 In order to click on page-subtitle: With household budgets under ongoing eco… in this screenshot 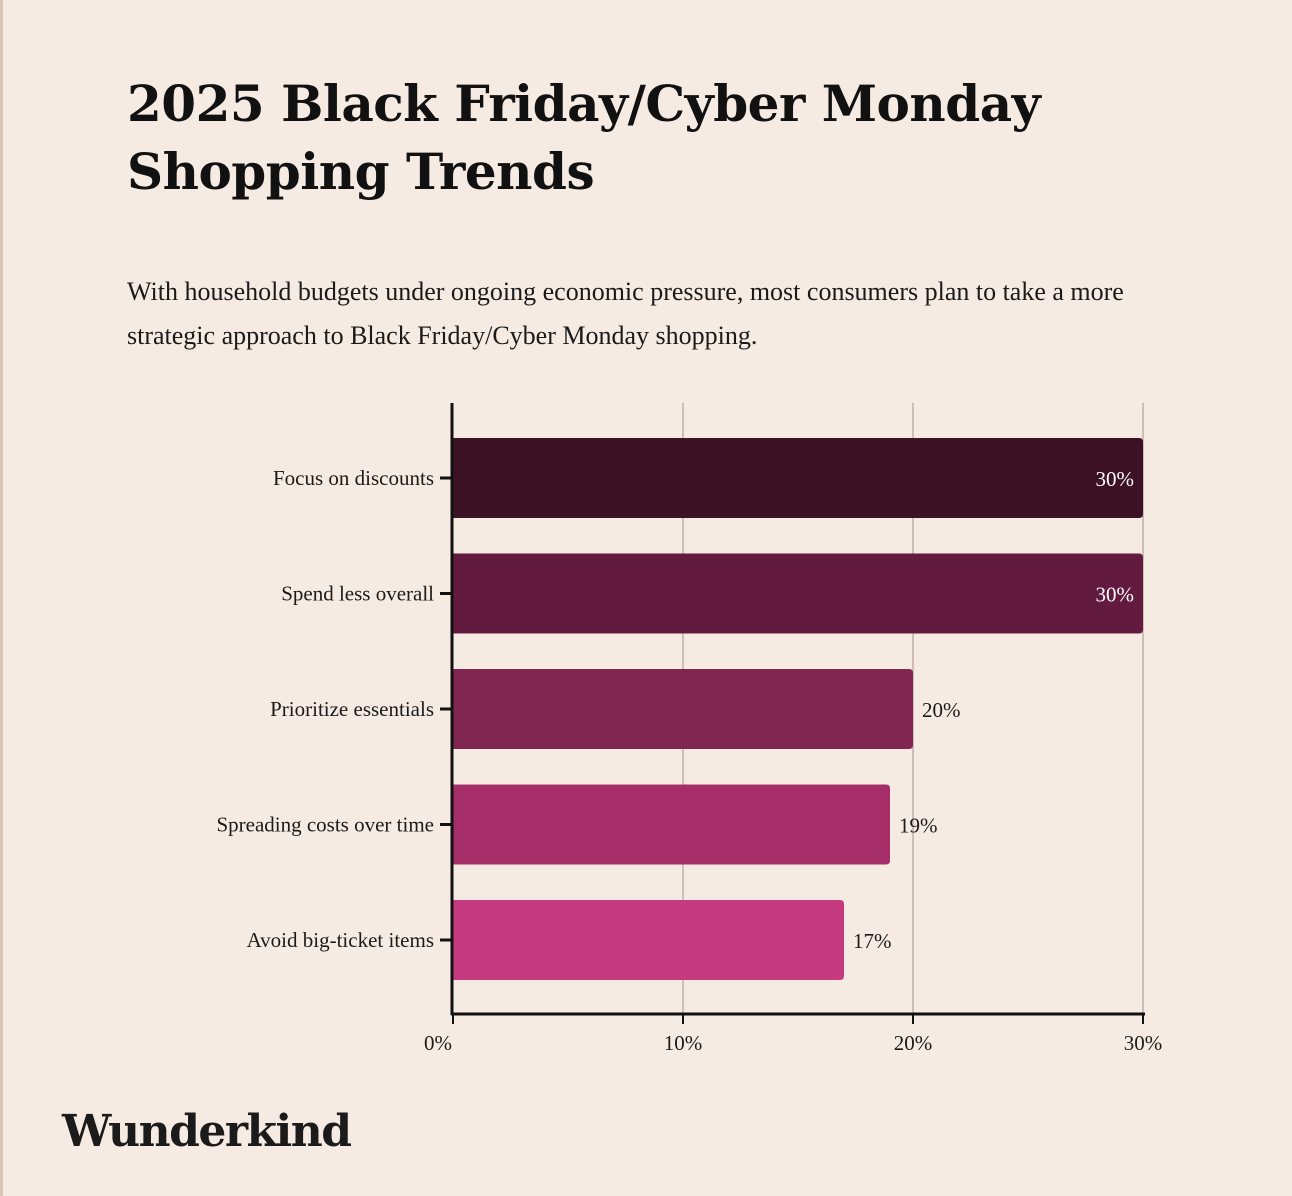, I will do `click(625, 313)`.